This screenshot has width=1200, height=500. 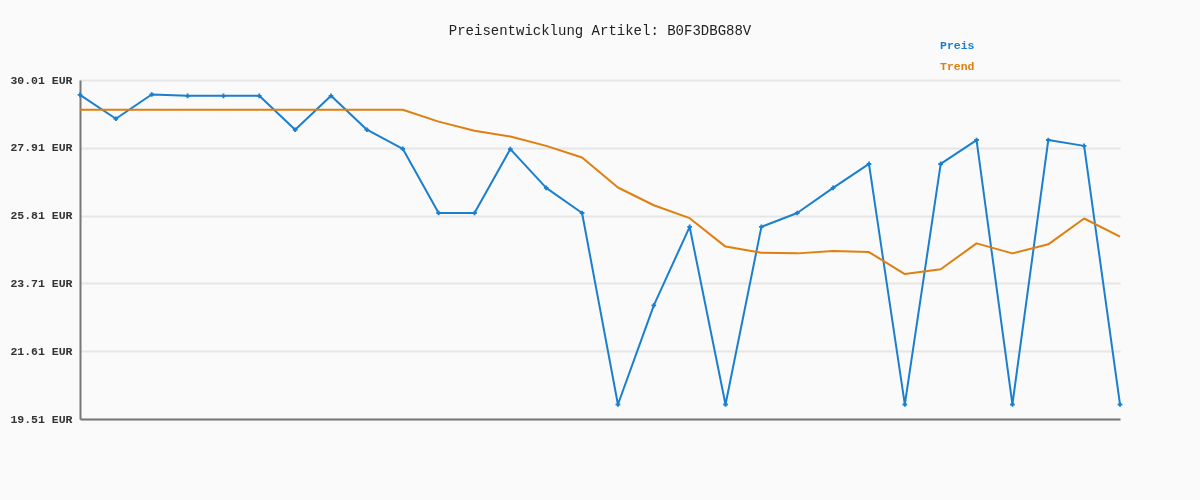 What do you see at coordinates (957, 45) in the screenshot?
I see `text: Preis` at bounding box center [957, 45].